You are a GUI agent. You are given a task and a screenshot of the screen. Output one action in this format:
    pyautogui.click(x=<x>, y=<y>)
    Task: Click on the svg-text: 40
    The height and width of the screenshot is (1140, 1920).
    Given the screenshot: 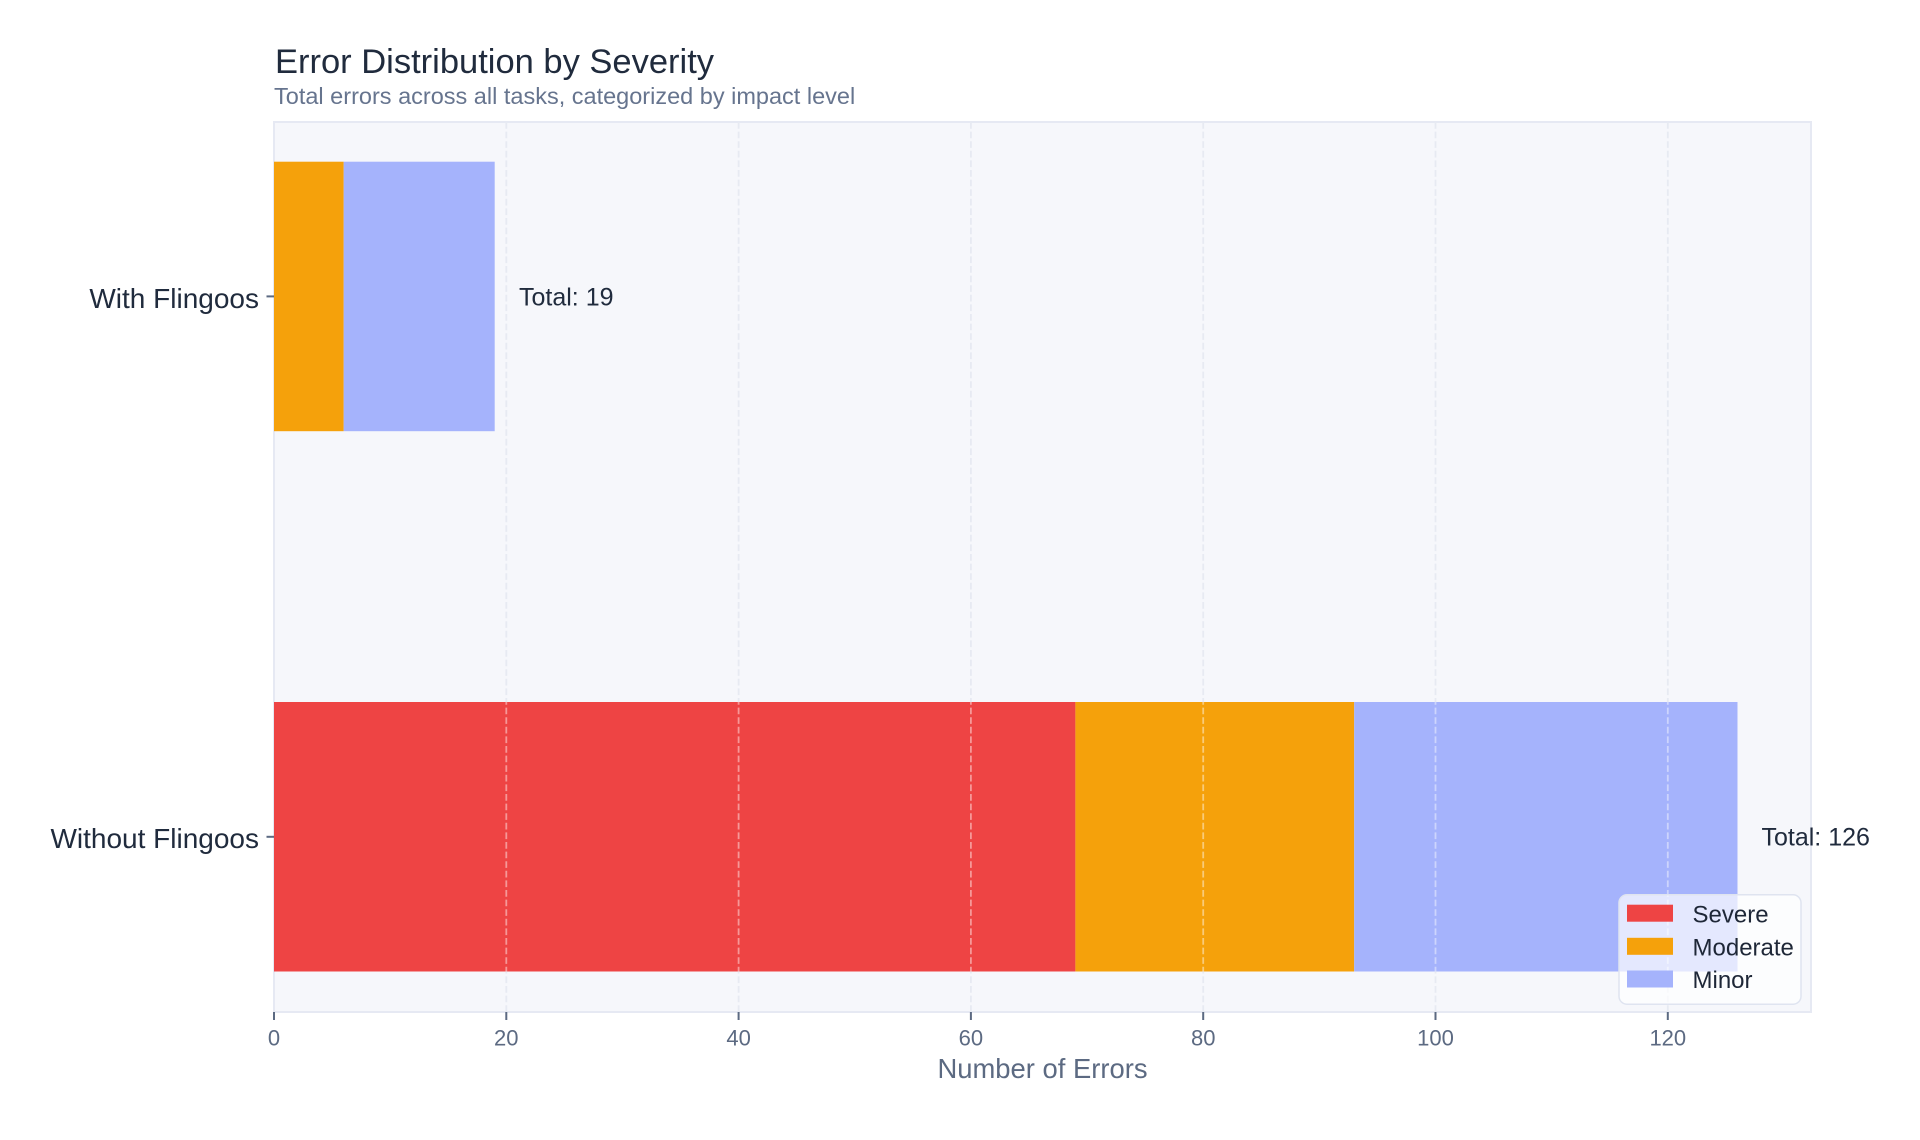 What is the action you would take?
    pyautogui.click(x=738, y=1038)
    